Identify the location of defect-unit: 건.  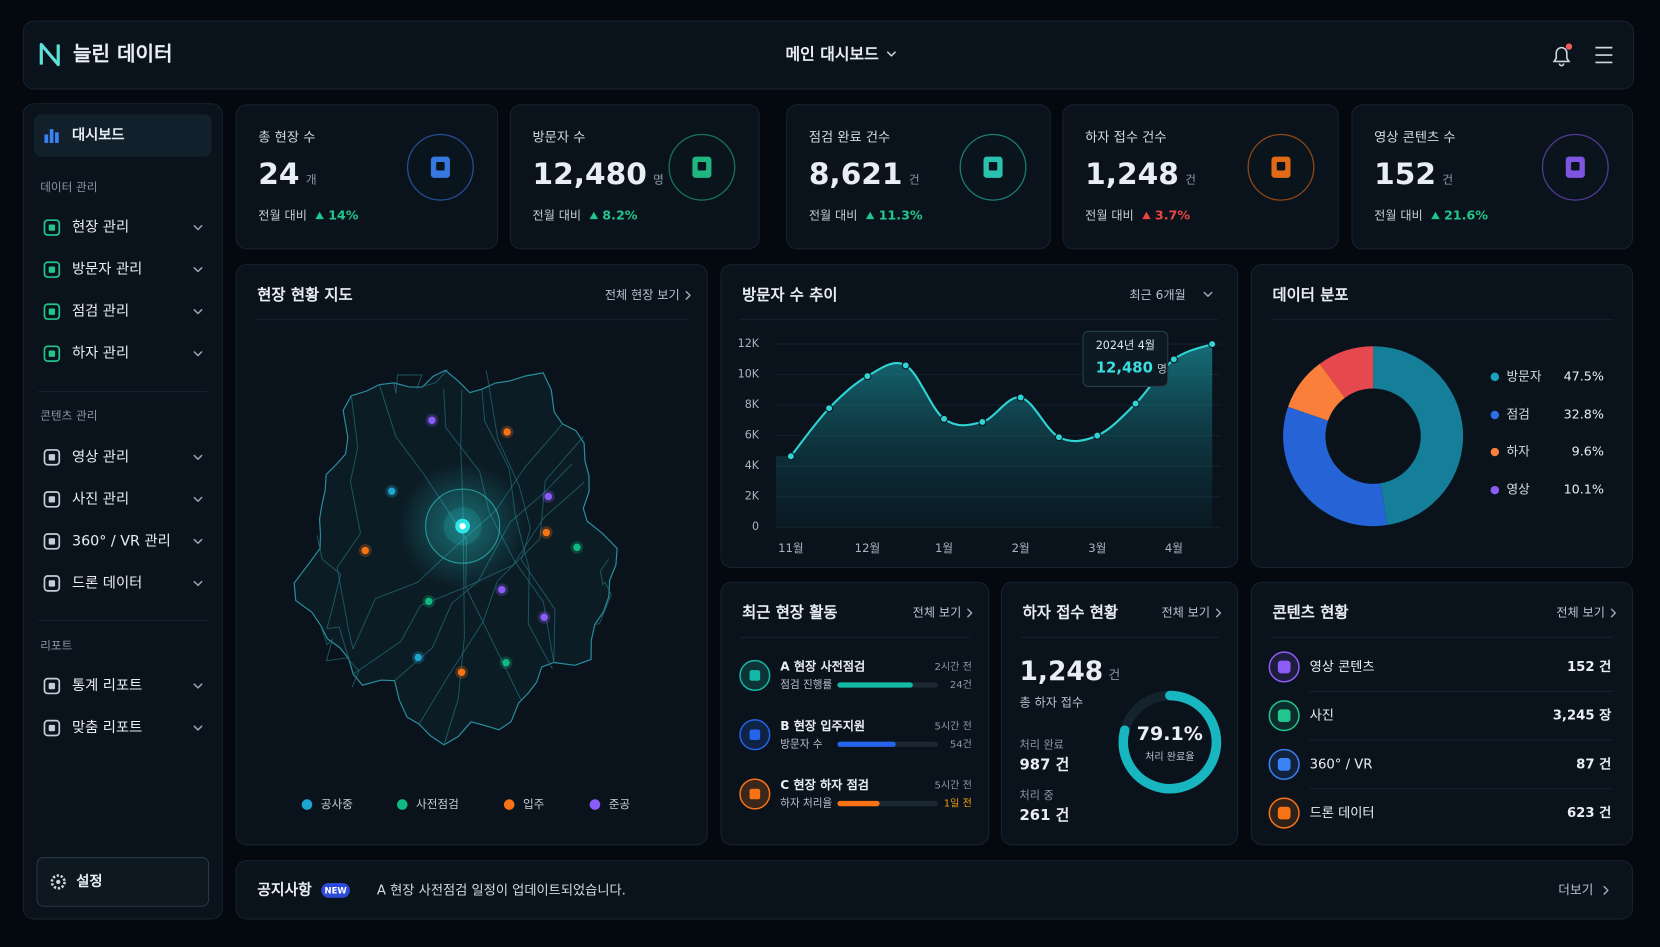
(1114, 674).